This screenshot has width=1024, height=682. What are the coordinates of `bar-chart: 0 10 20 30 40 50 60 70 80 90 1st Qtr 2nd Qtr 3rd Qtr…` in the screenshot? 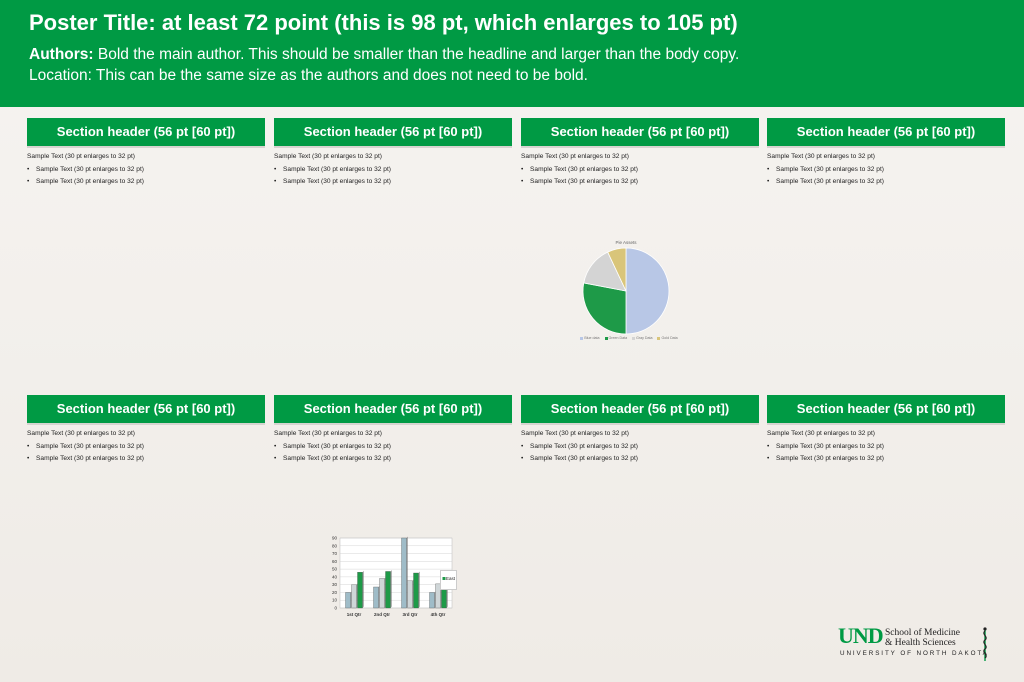 It's located at (394, 577).